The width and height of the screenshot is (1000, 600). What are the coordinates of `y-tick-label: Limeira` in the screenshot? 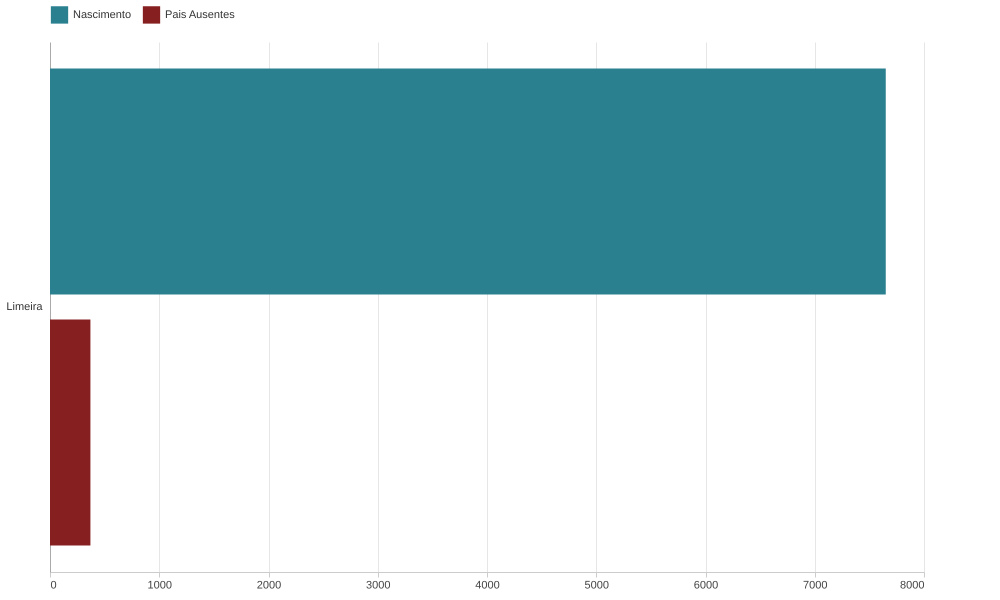 It's located at (25, 307).